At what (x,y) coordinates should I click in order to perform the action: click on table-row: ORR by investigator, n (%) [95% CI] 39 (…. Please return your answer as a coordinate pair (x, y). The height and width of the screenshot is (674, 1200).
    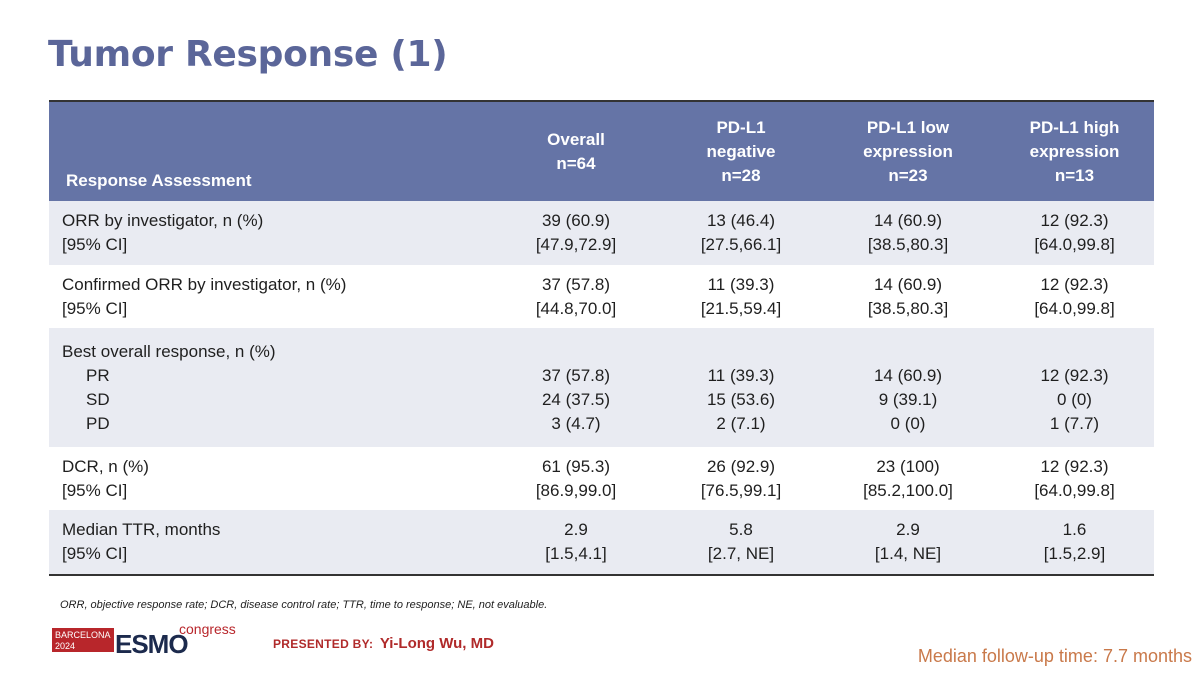
    Looking at the image, I should click on (601, 233).